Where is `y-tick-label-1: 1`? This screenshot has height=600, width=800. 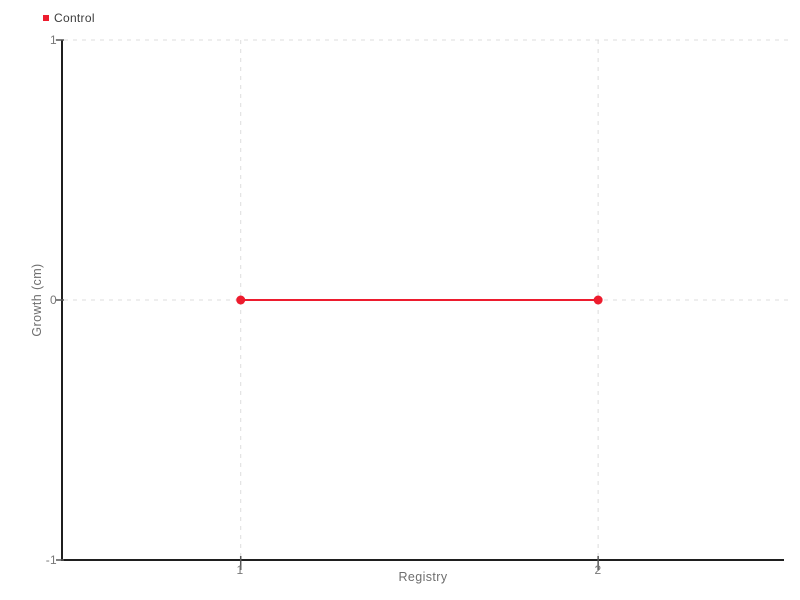
y-tick-label-1: 1 is located at coordinates (53, 40).